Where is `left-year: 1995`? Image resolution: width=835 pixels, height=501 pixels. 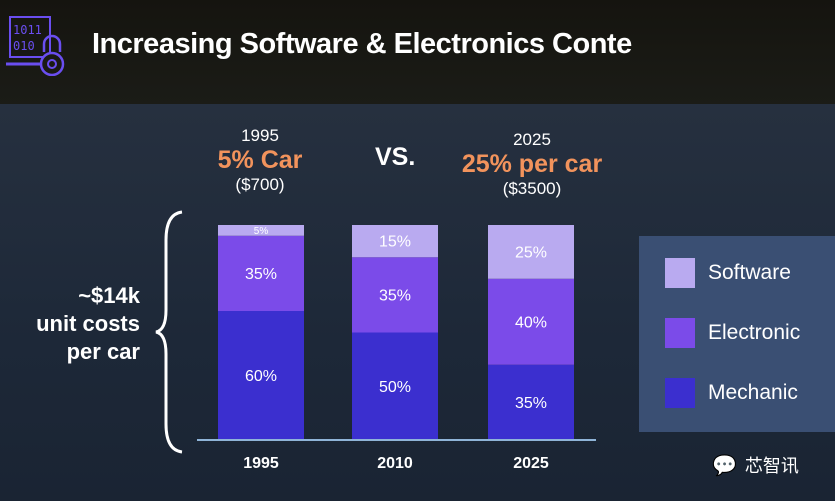
left-year: 1995 is located at coordinates (260, 135).